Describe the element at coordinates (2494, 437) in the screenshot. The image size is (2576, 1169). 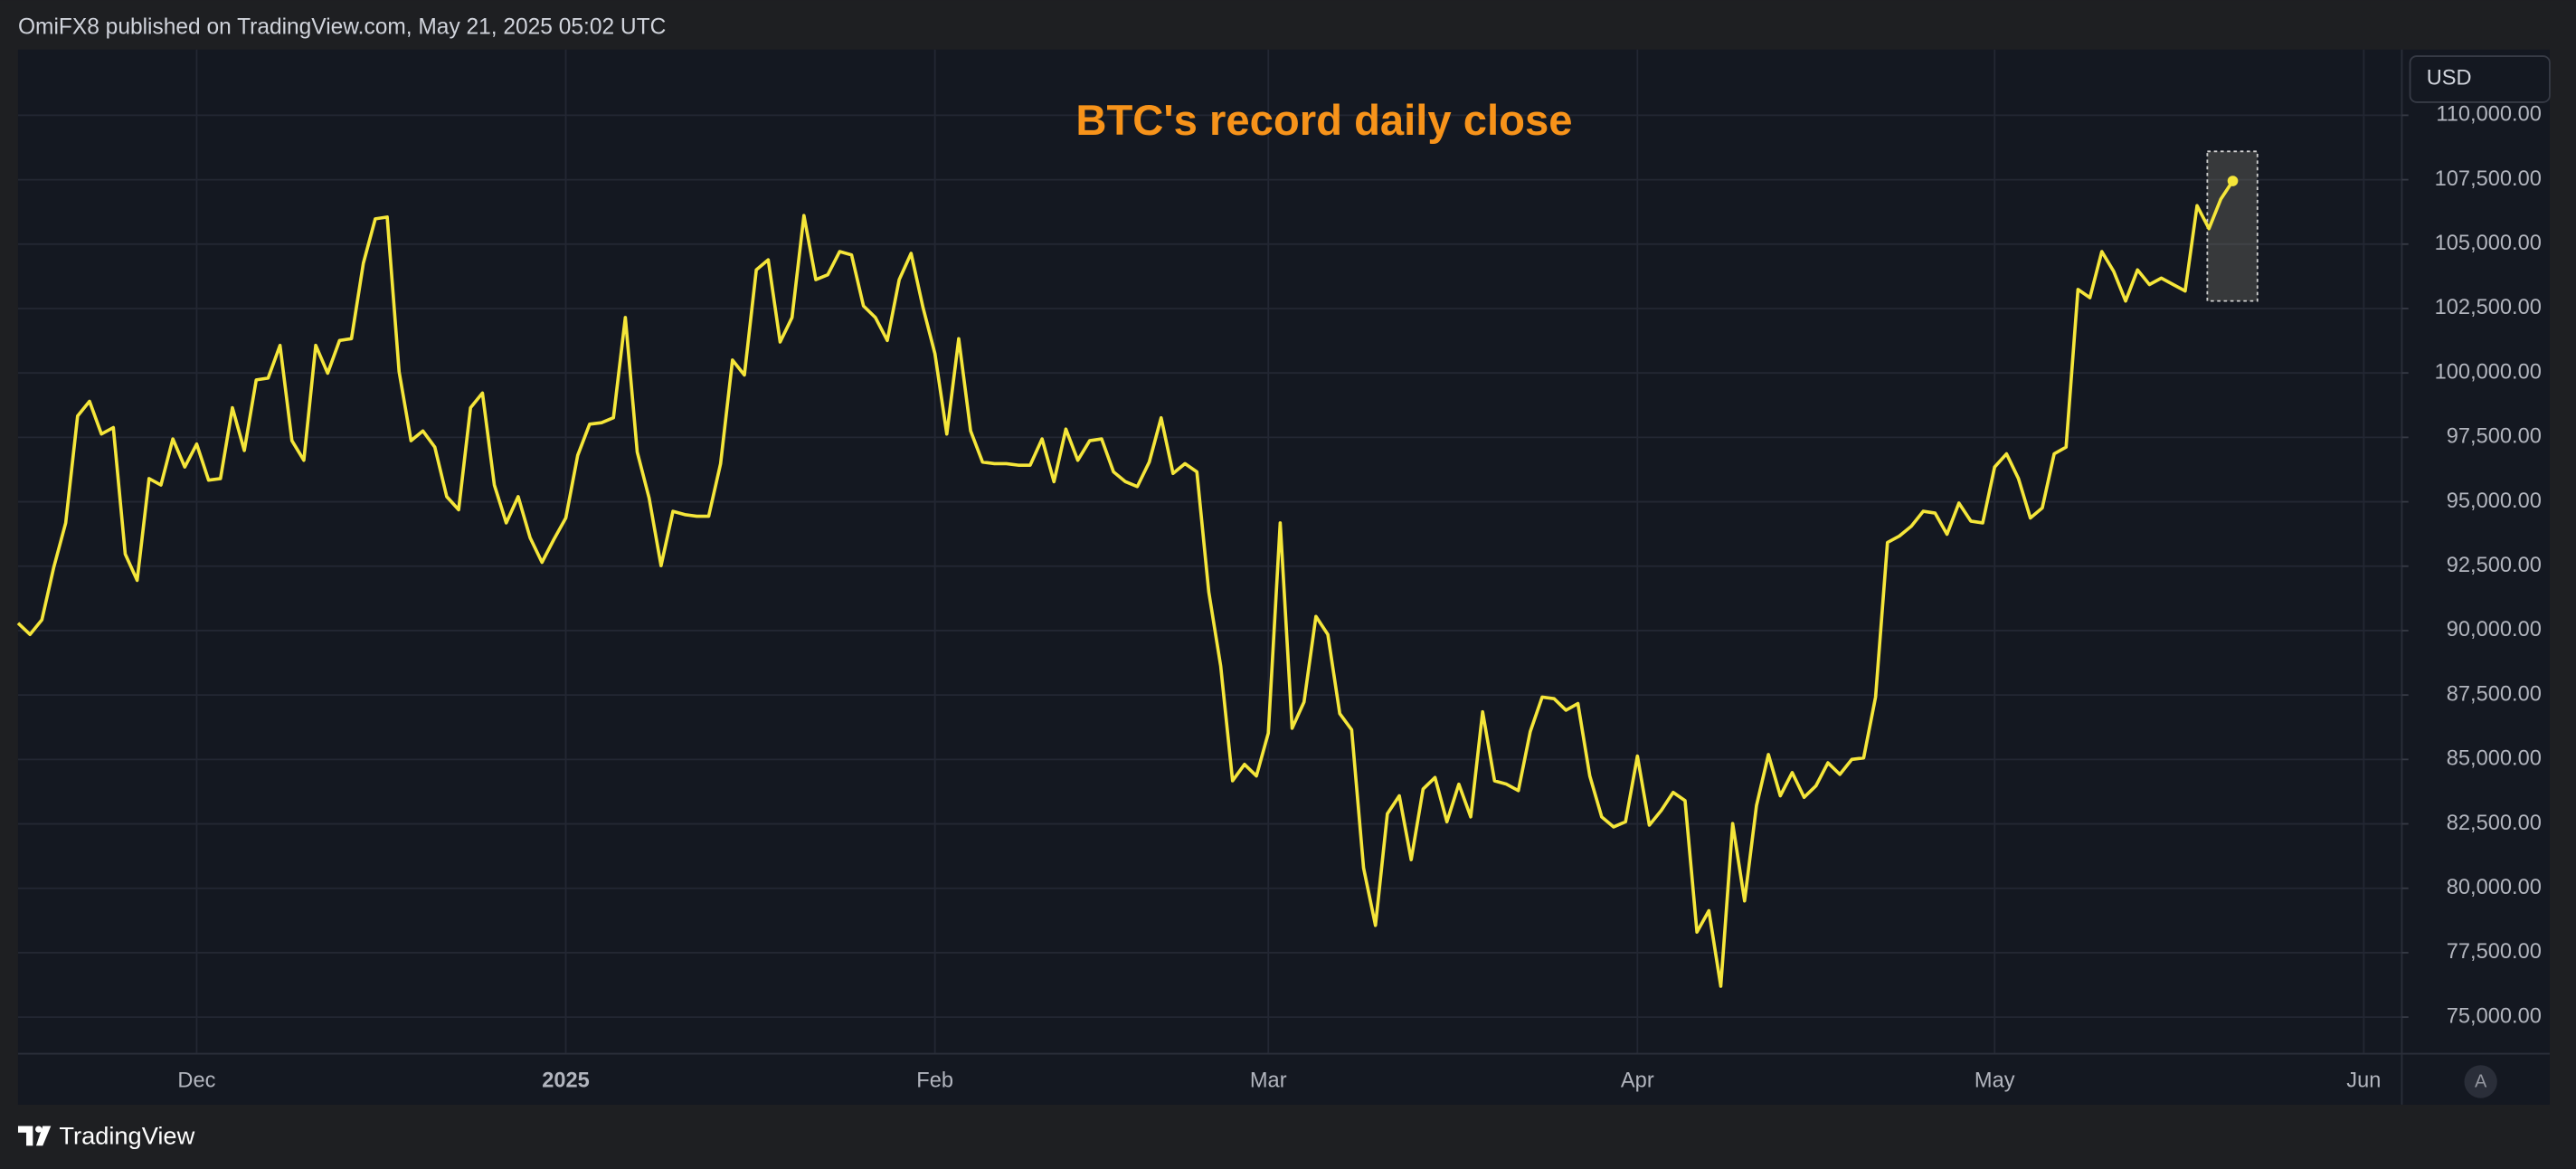
I see `y-tick-label: 97,500.00` at that location.